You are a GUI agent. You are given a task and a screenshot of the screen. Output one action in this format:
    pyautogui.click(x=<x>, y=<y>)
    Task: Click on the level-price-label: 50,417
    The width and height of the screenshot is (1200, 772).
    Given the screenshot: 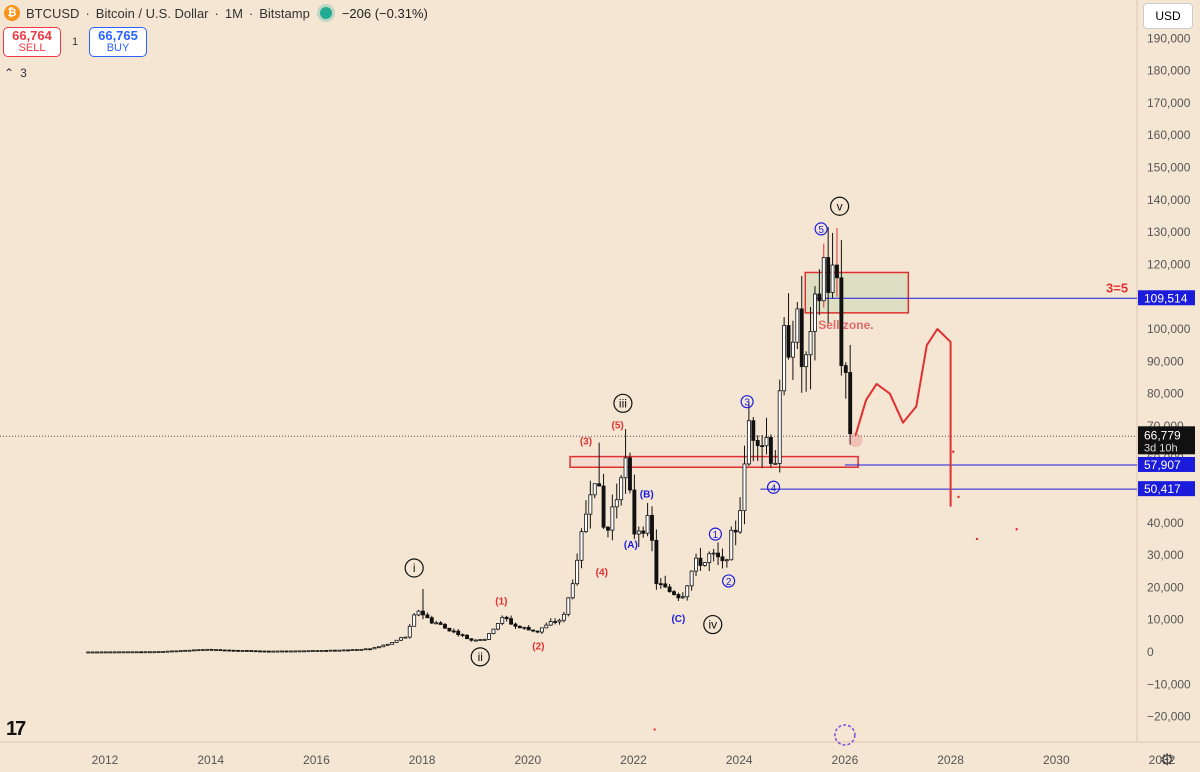 What is the action you would take?
    pyautogui.click(x=1162, y=489)
    